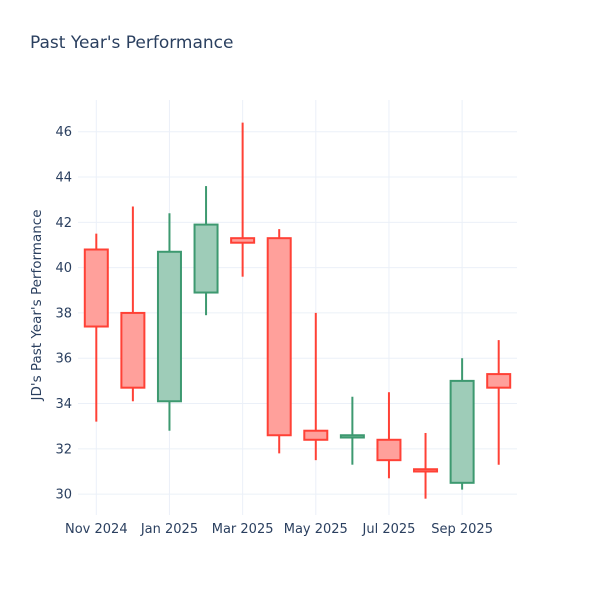  Describe the element at coordinates (96, 529) in the screenshot. I see `x-tick-label: Nov 2024` at that location.